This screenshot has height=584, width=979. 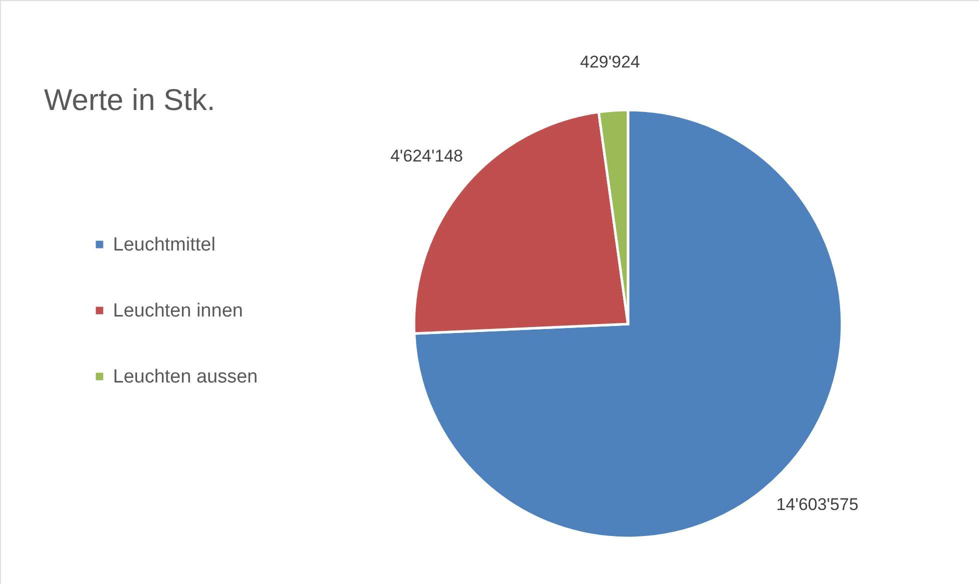 What do you see at coordinates (427, 156) in the screenshot?
I see `data-label: 4'624'148` at bounding box center [427, 156].